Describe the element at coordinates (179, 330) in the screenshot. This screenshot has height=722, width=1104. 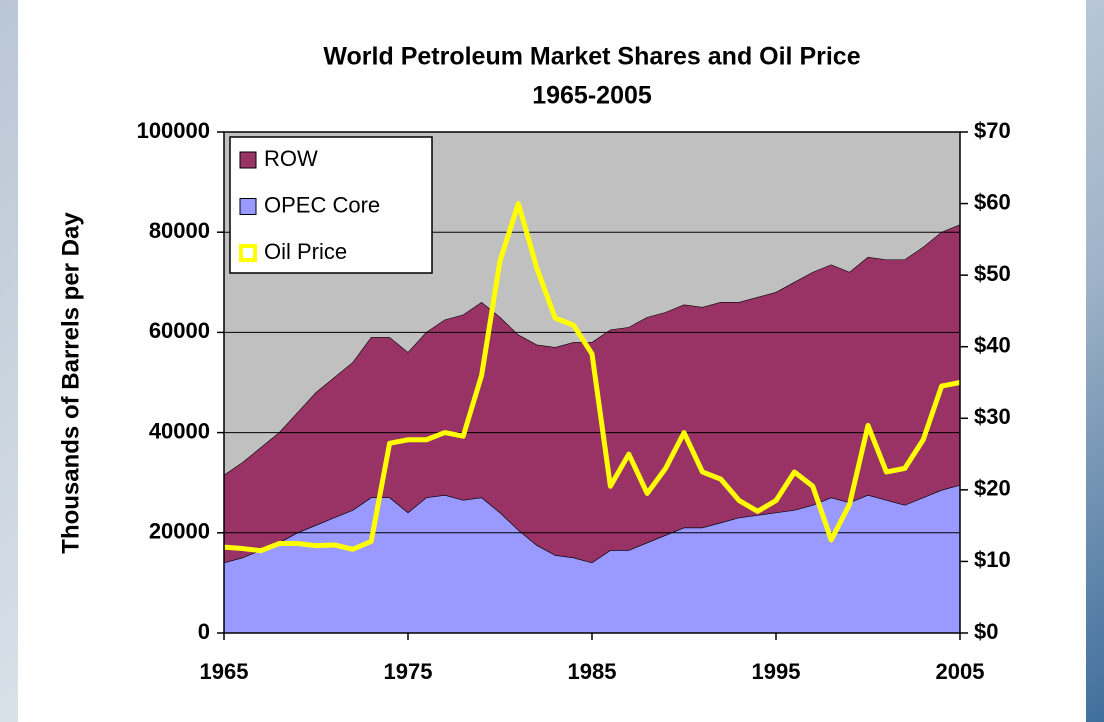
I see `y-tick-label: 60000` at that location.